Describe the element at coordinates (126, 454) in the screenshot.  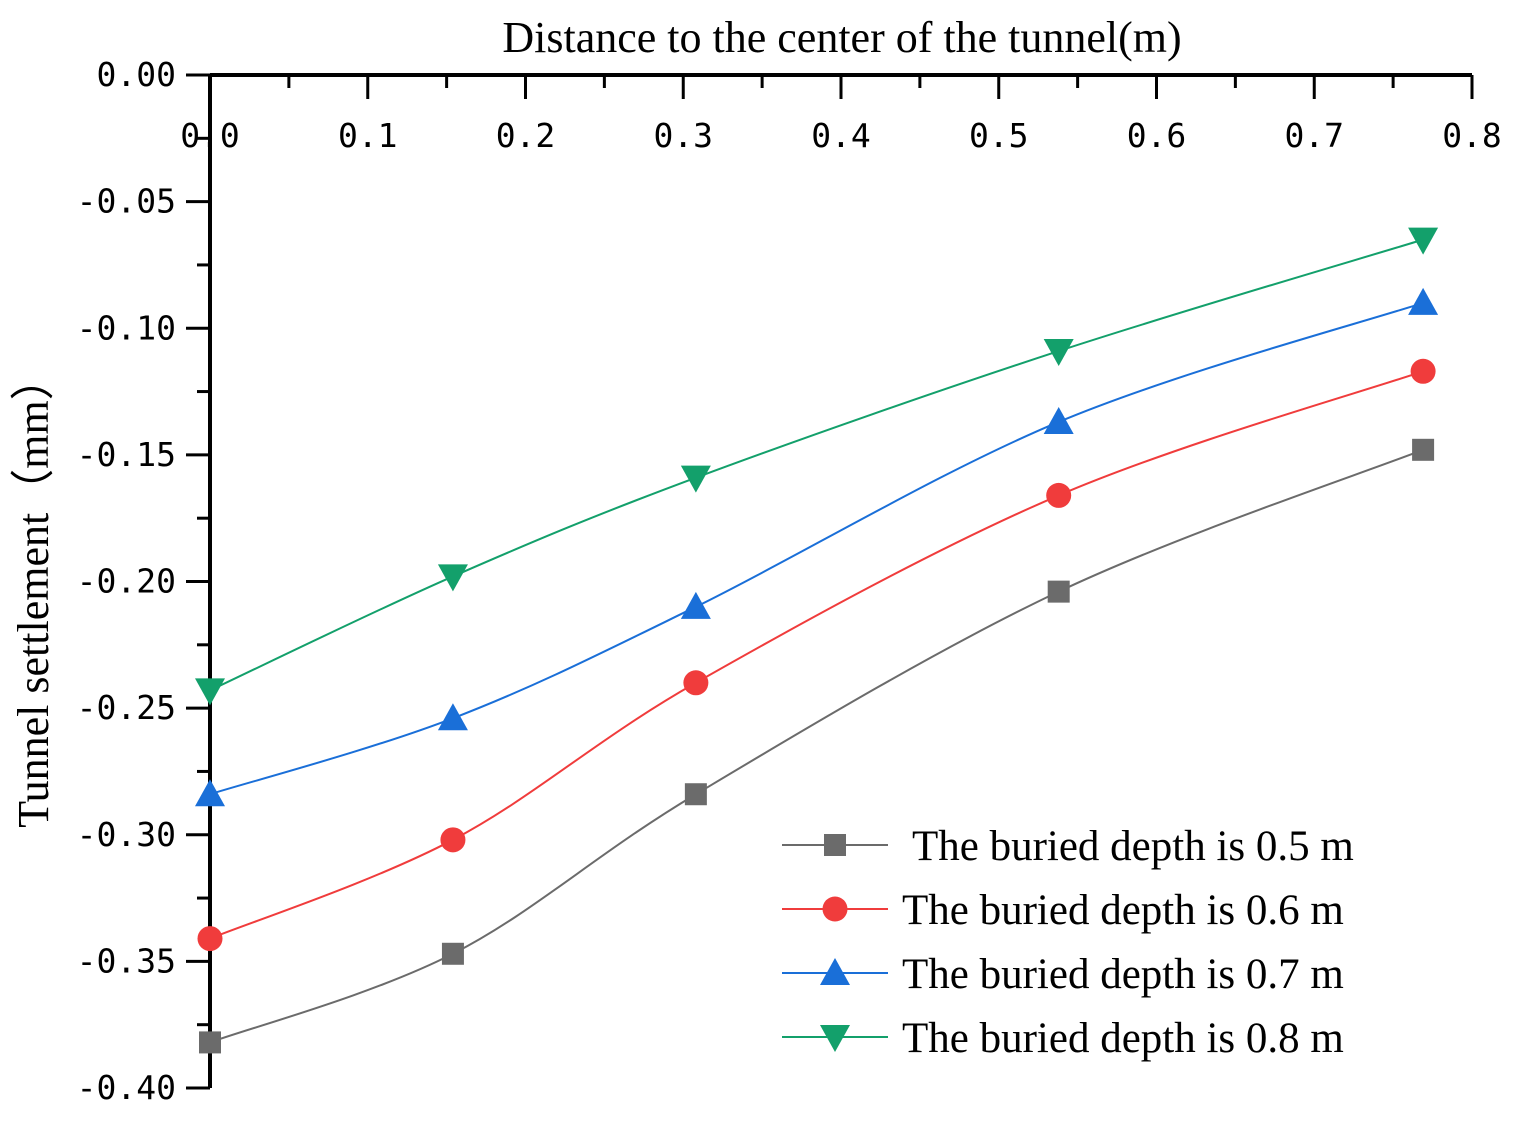
I see `y-tick-label: -0.15` at that location.